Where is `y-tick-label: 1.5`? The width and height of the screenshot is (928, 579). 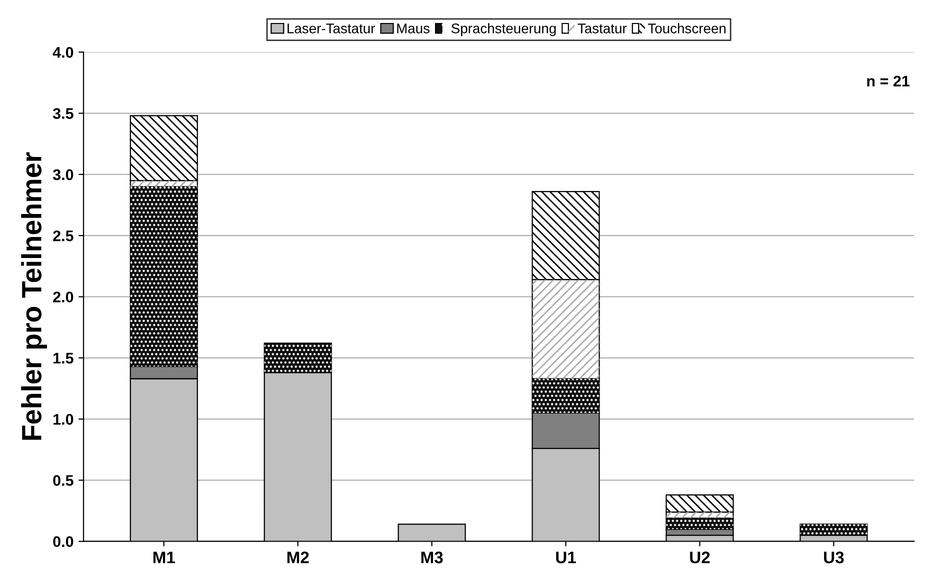 y-tick-label: 1.5 is located at coordinates (64, 358).